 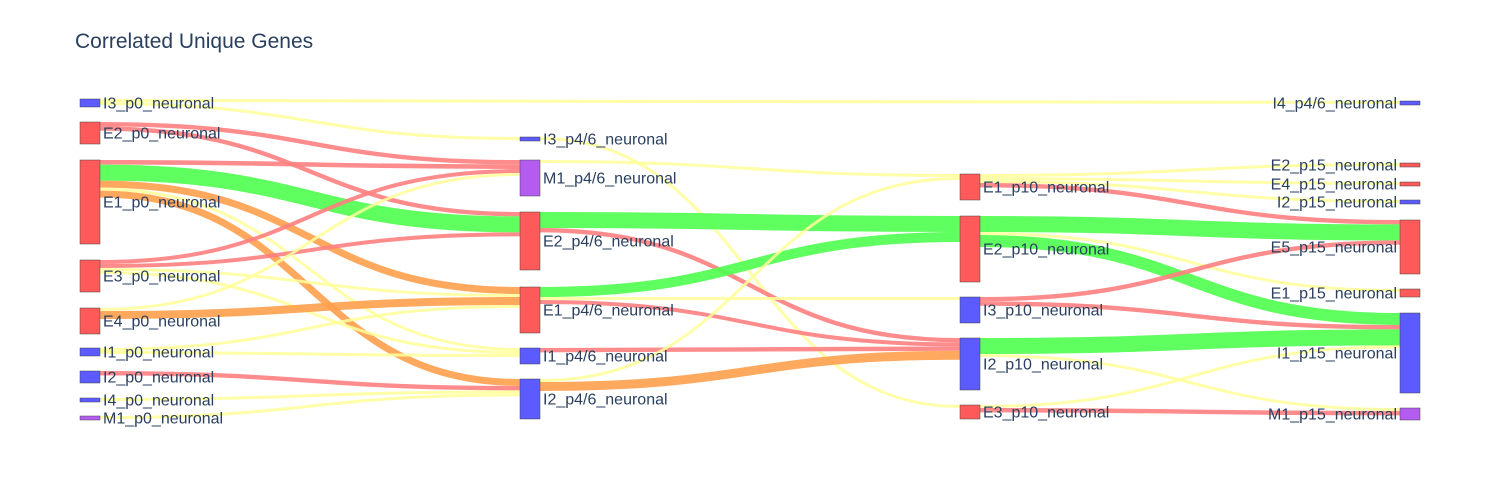 I want to click on sankey-node-label: E1_p4/6_neuronal, so click(x=608, y=311).